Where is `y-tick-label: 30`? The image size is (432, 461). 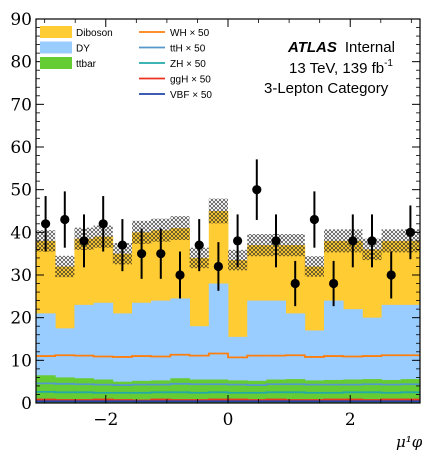
y-tick-label: 30 is located at coordinates (21, 276).